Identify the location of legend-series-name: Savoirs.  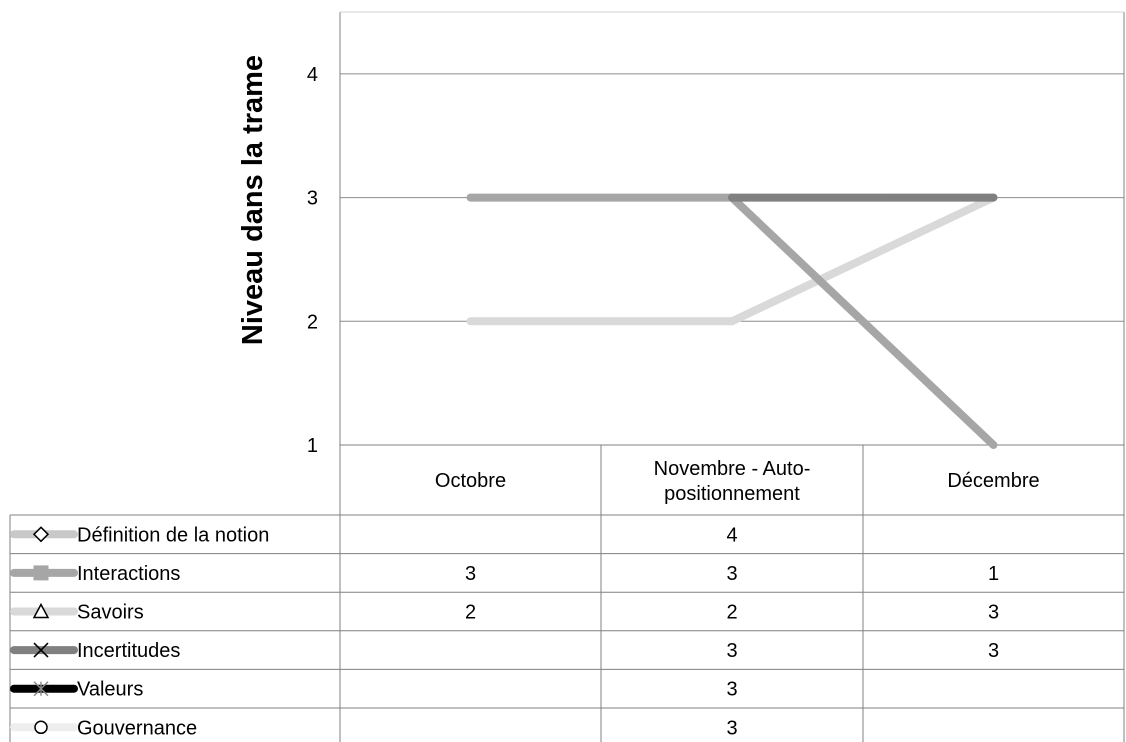
(110, 613).